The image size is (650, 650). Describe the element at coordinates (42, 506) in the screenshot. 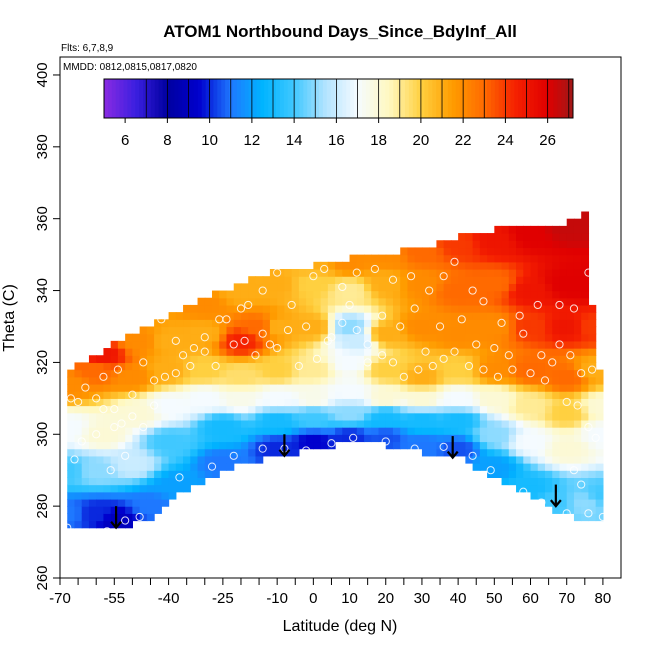

I see `y-tick-label: 280` at that location.